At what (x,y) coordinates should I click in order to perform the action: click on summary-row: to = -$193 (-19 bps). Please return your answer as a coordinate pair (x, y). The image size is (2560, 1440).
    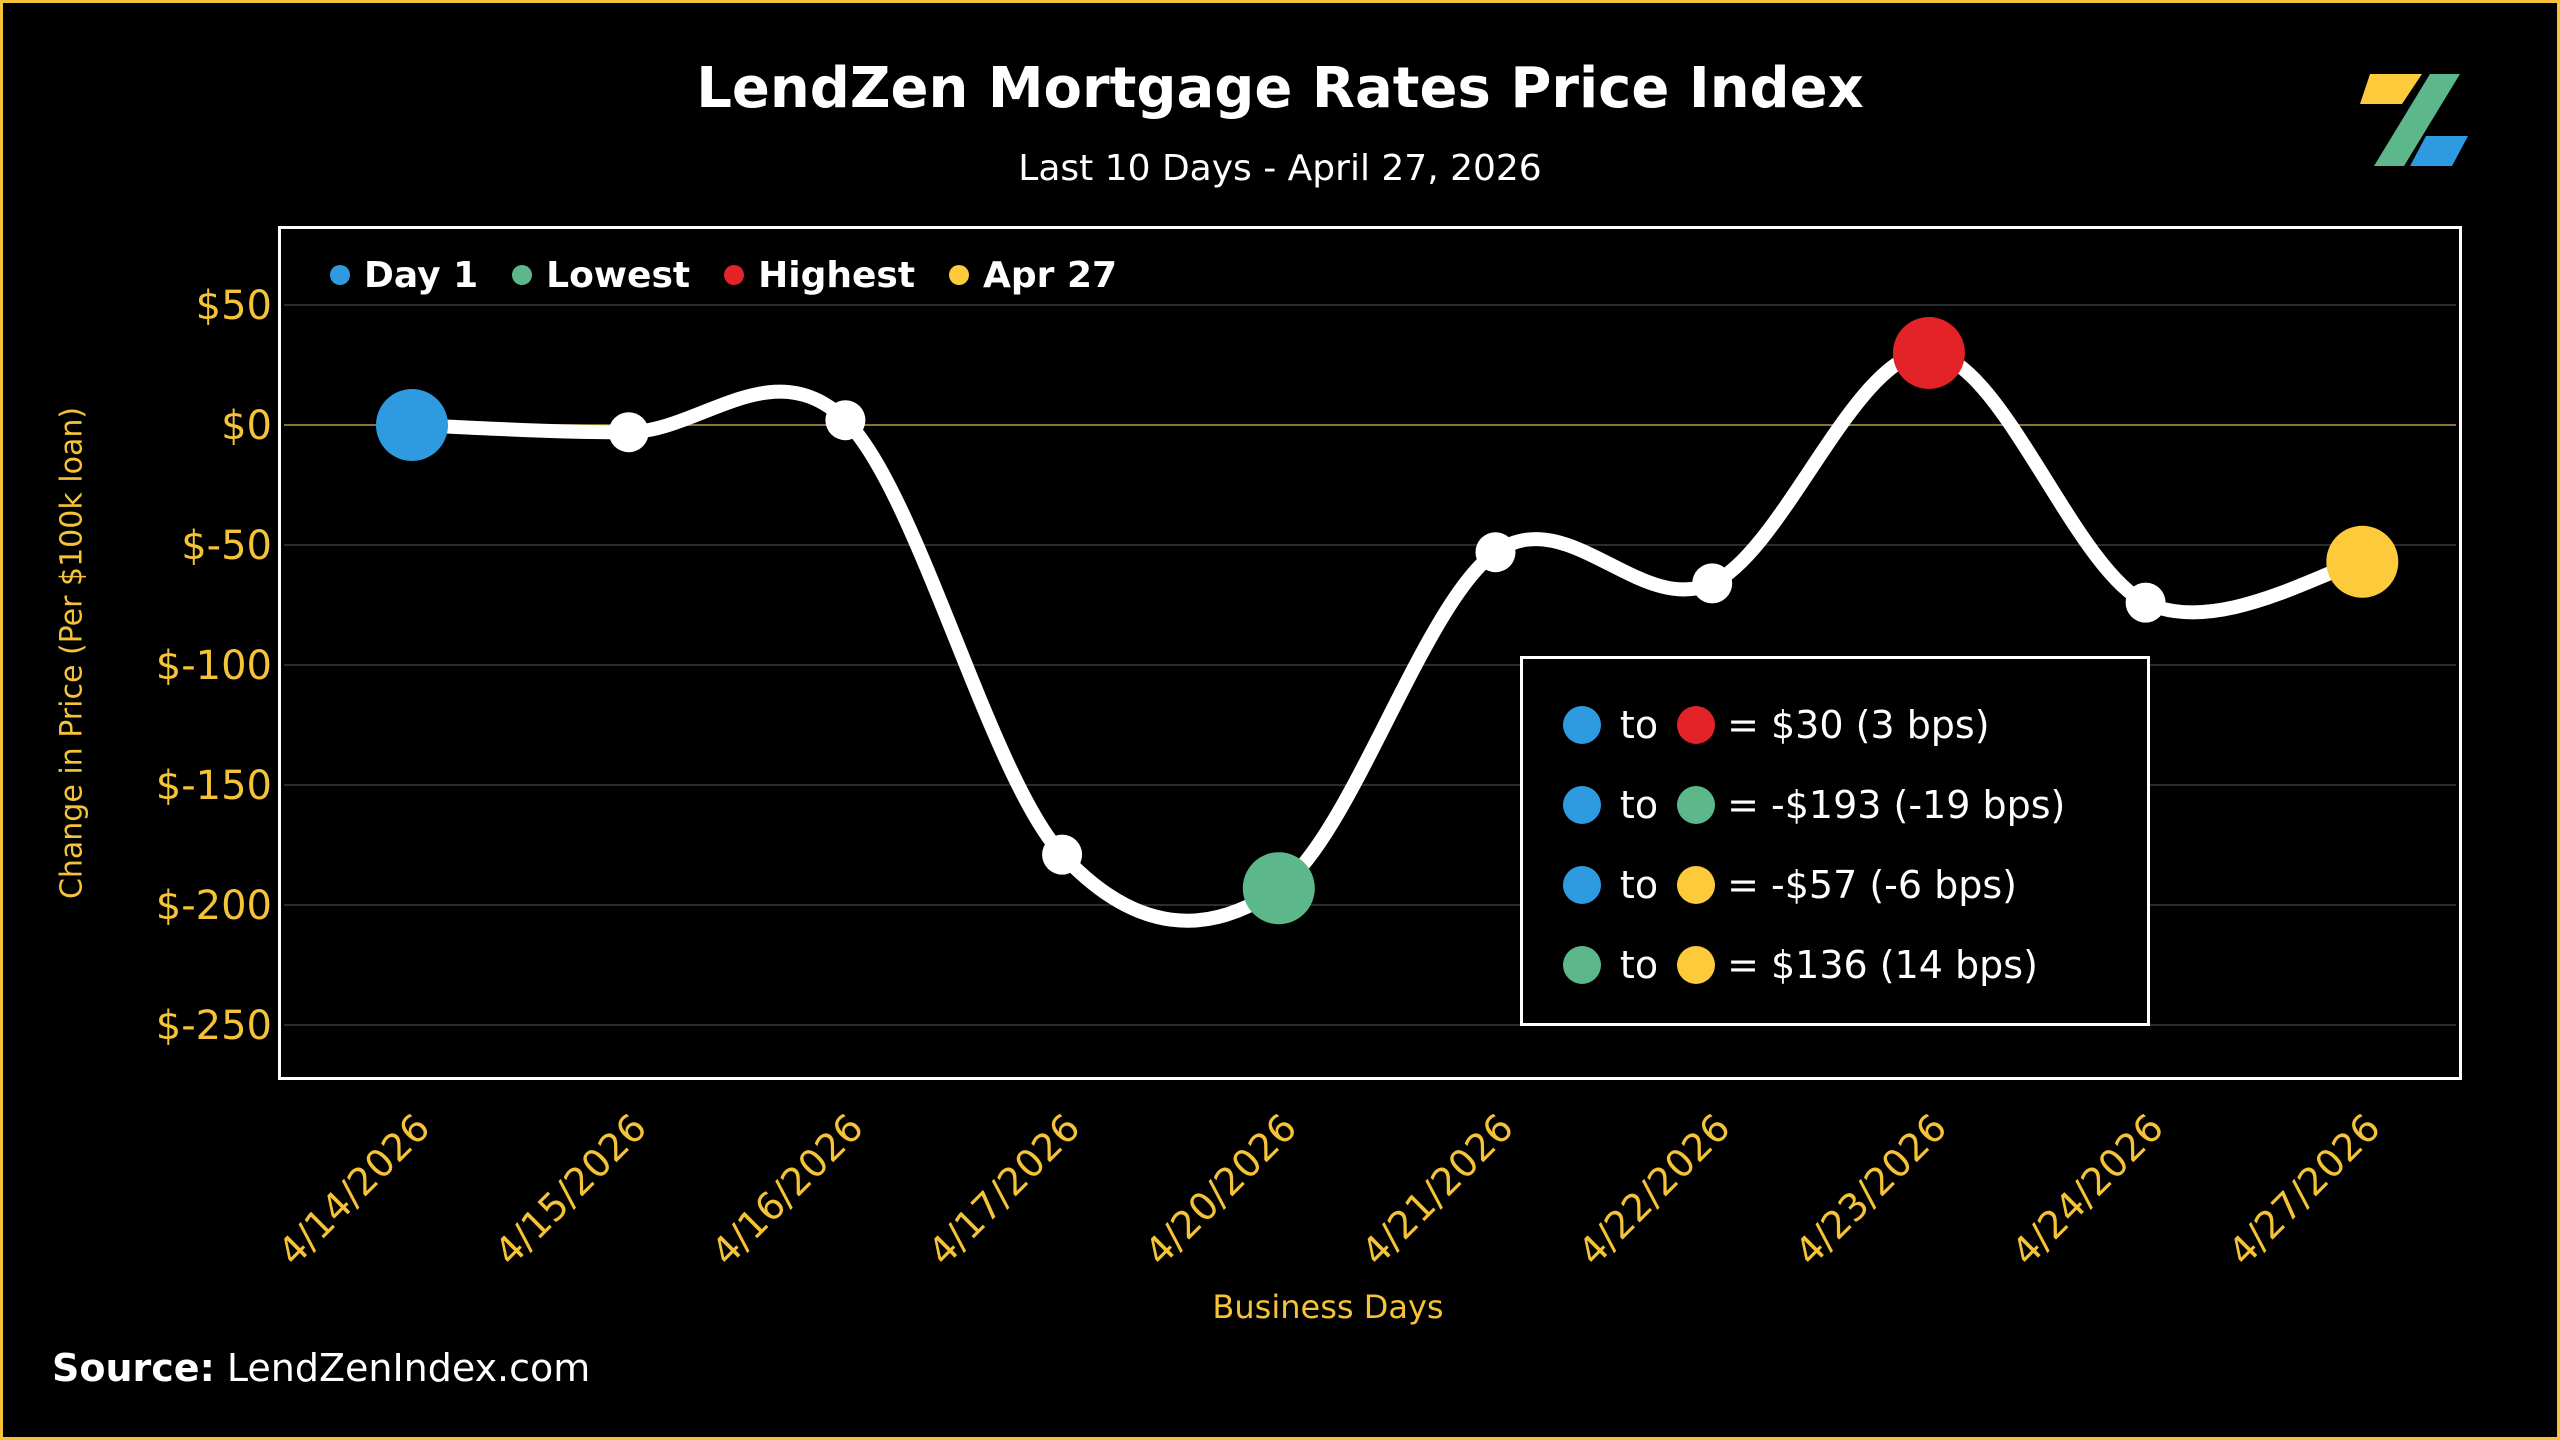
    Looking at the image, I should click on (1835, 805).